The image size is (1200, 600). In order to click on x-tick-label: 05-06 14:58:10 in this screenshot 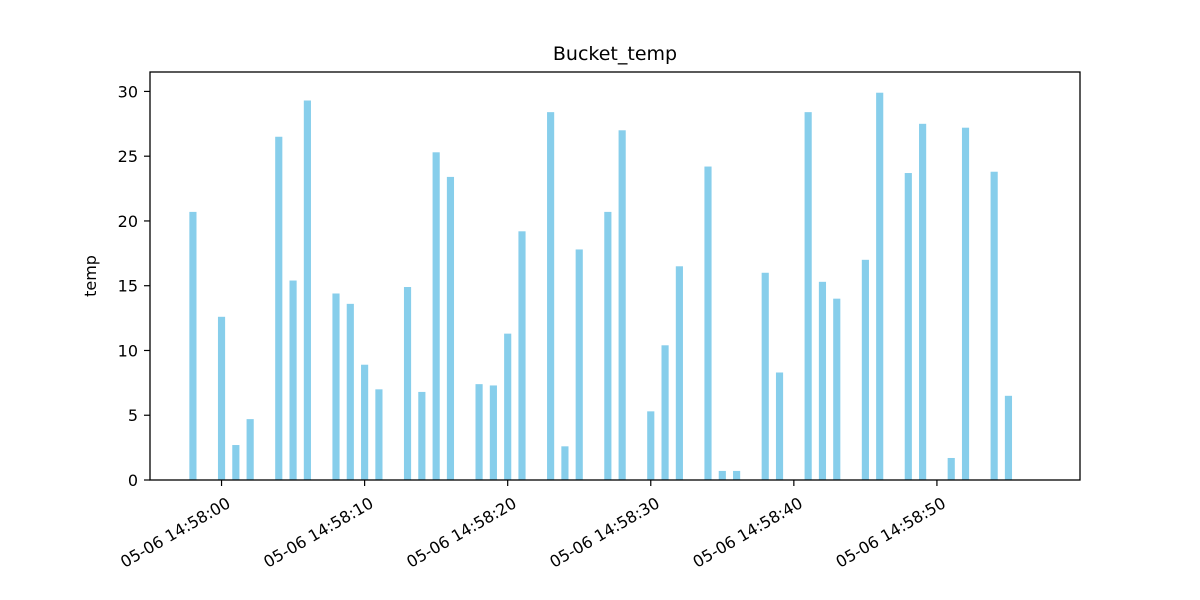, I will do `click(318, 532)`.